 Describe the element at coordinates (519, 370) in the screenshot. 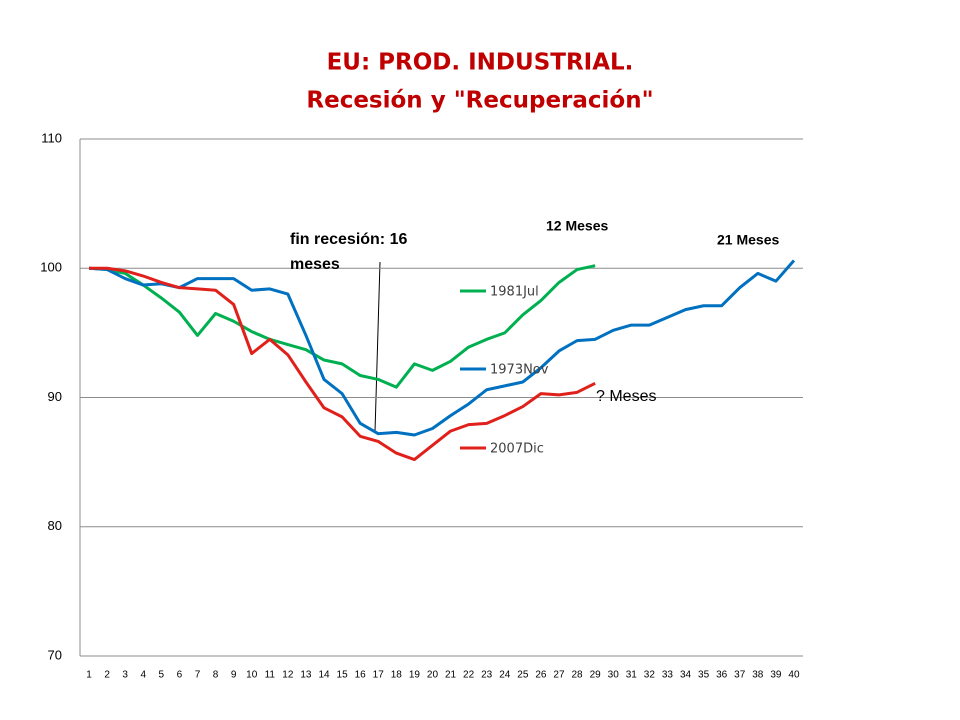

I see `legend-label: 1973Nov` at that location.